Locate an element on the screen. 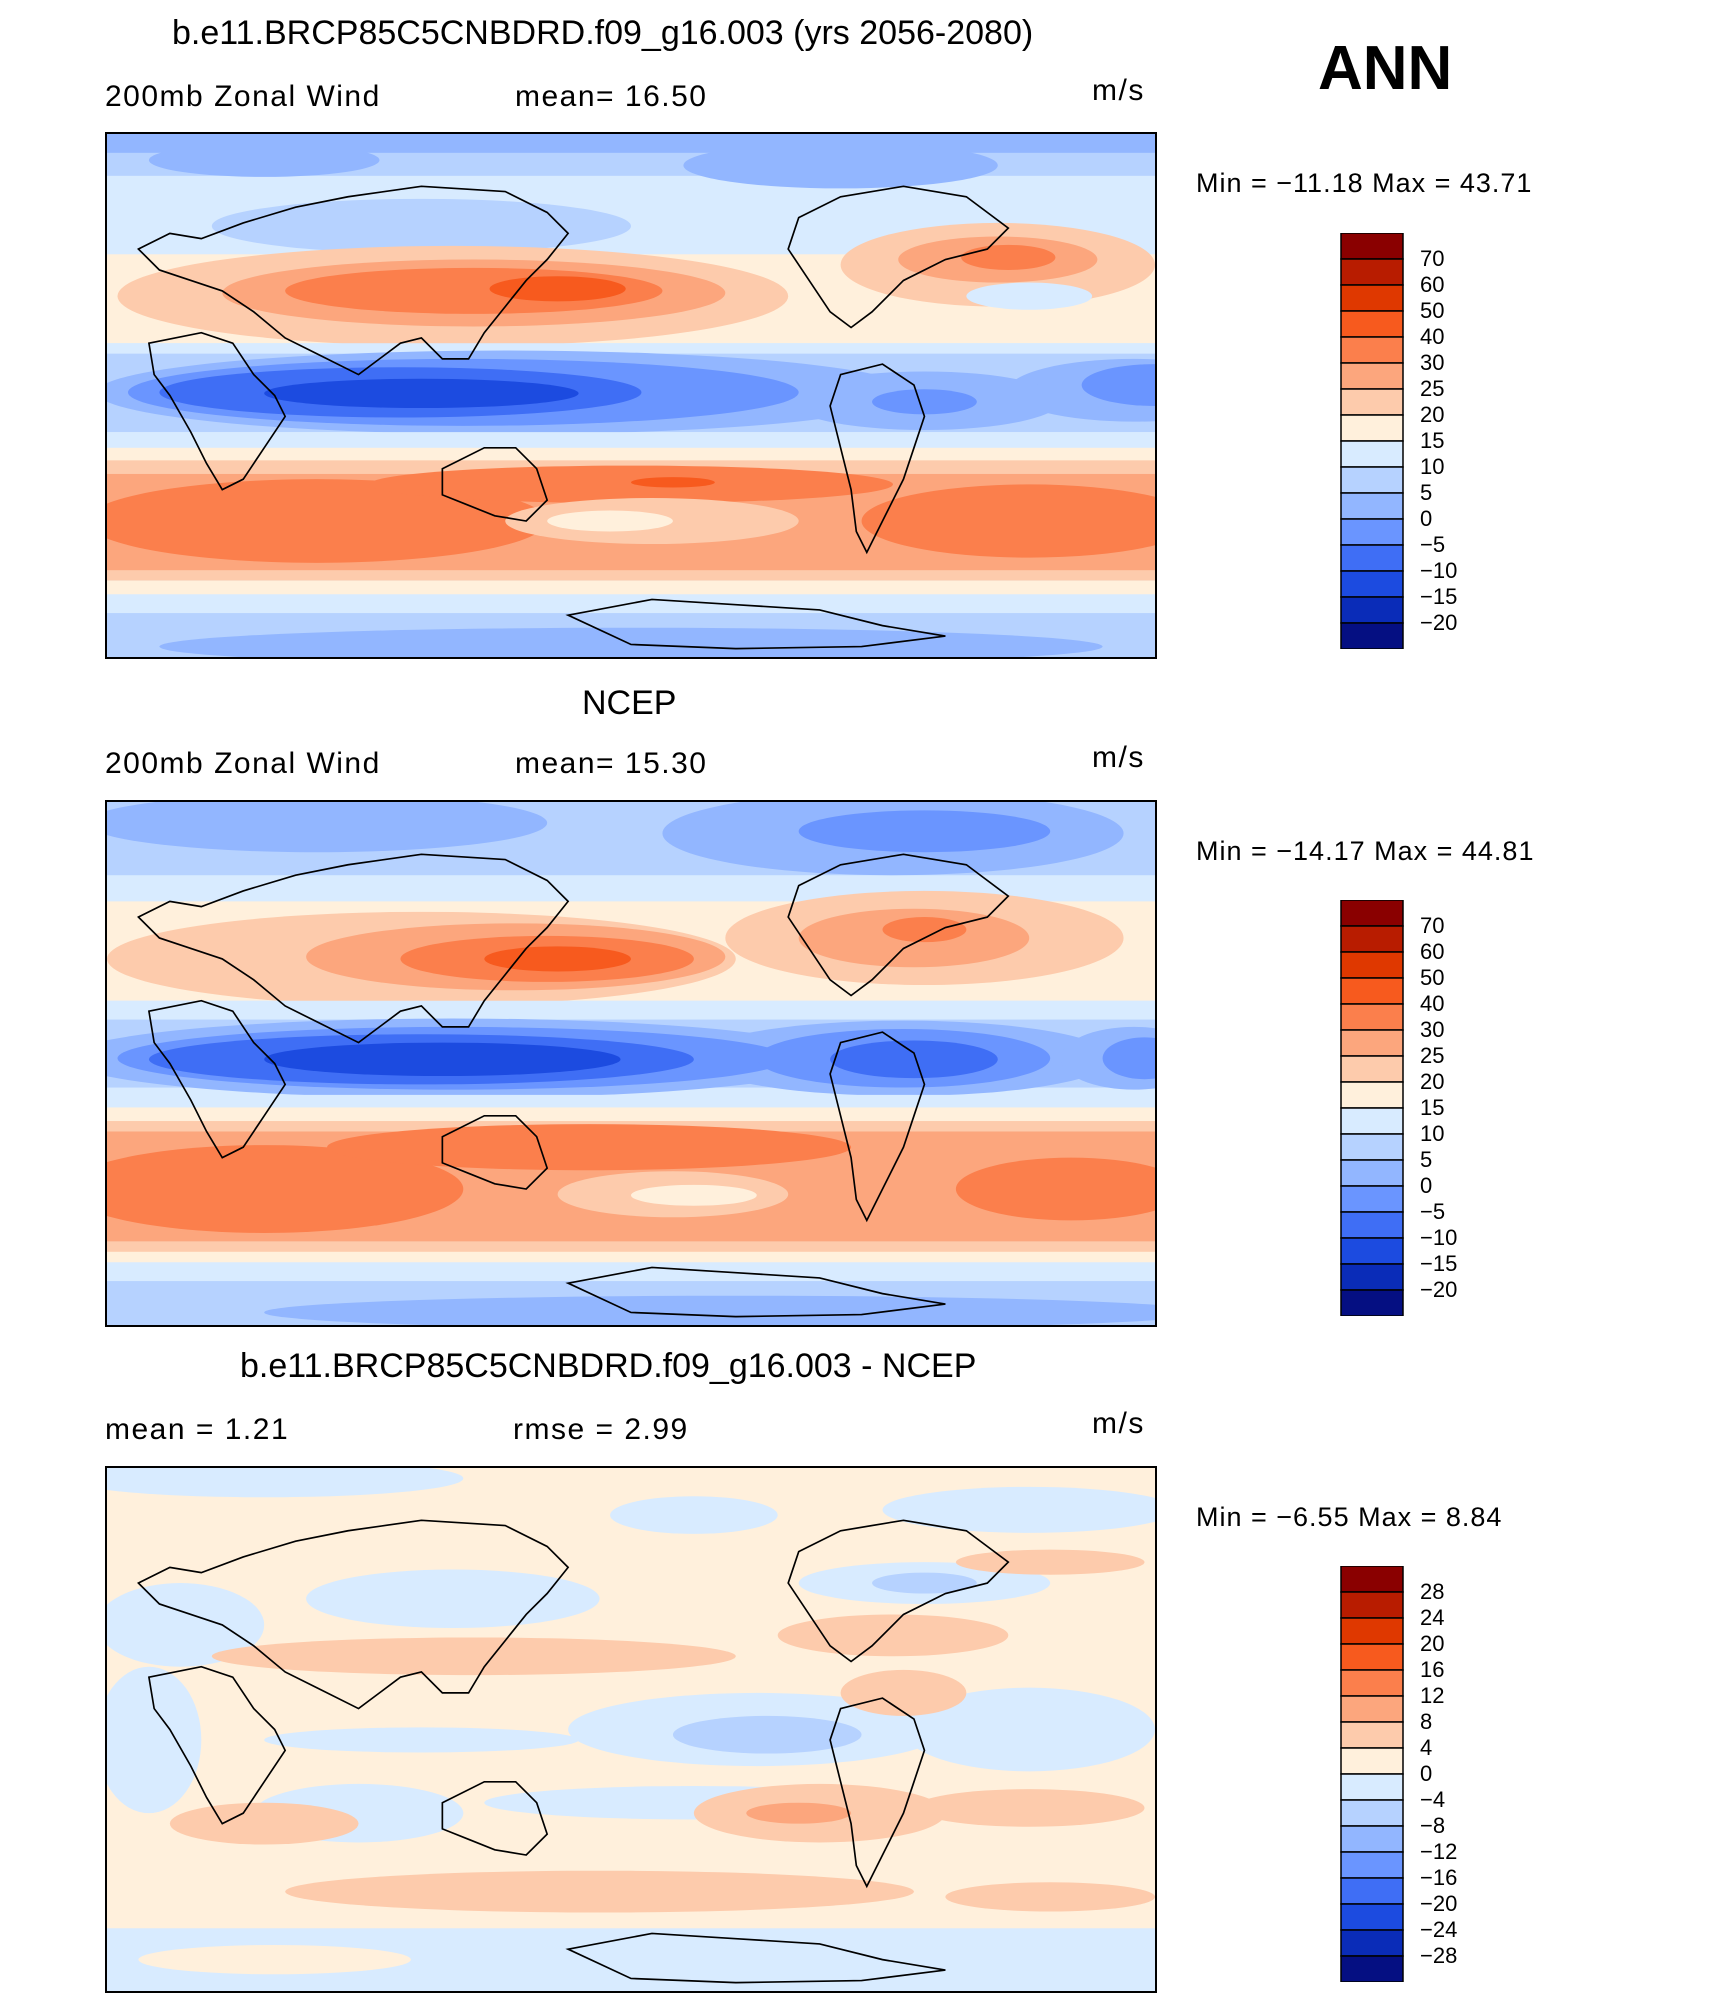  panel-3-title: b.e11.BRCP85C5CNBDRD.f09_g16.003 - NCEP is located at coordinates (608, 1366).